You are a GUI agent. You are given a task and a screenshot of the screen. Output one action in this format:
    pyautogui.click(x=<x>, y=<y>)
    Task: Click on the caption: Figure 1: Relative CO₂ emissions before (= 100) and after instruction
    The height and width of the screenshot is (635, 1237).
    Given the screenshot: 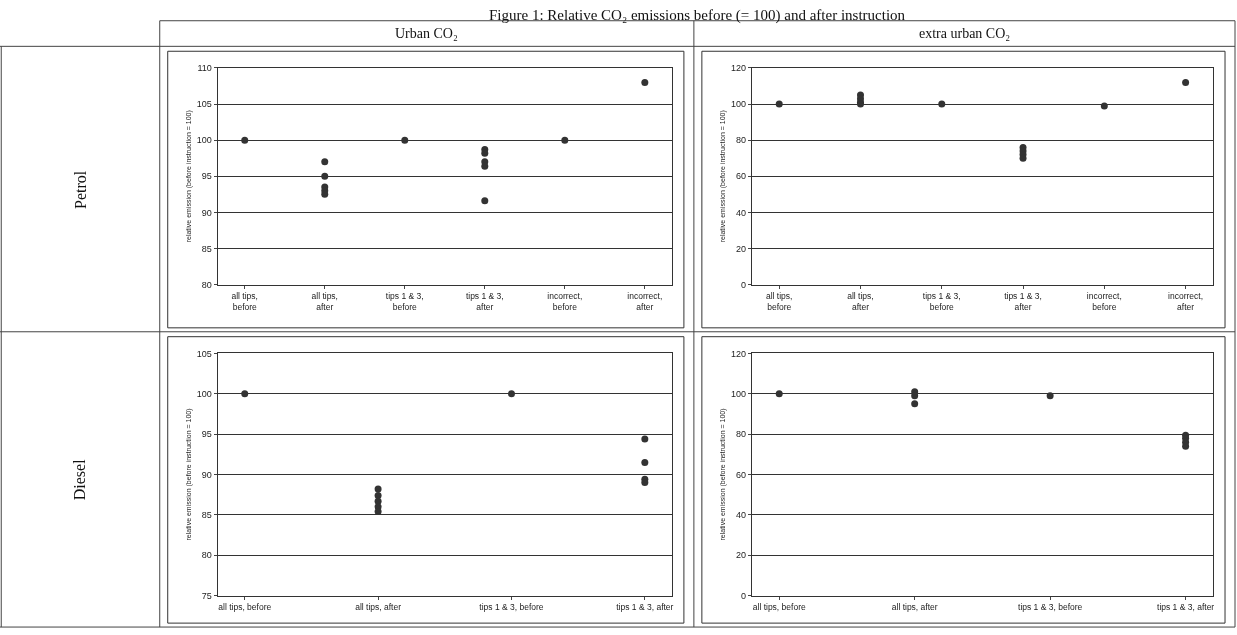 What is the action you would take?
    pyautogui.click(x=697, y=15)
    